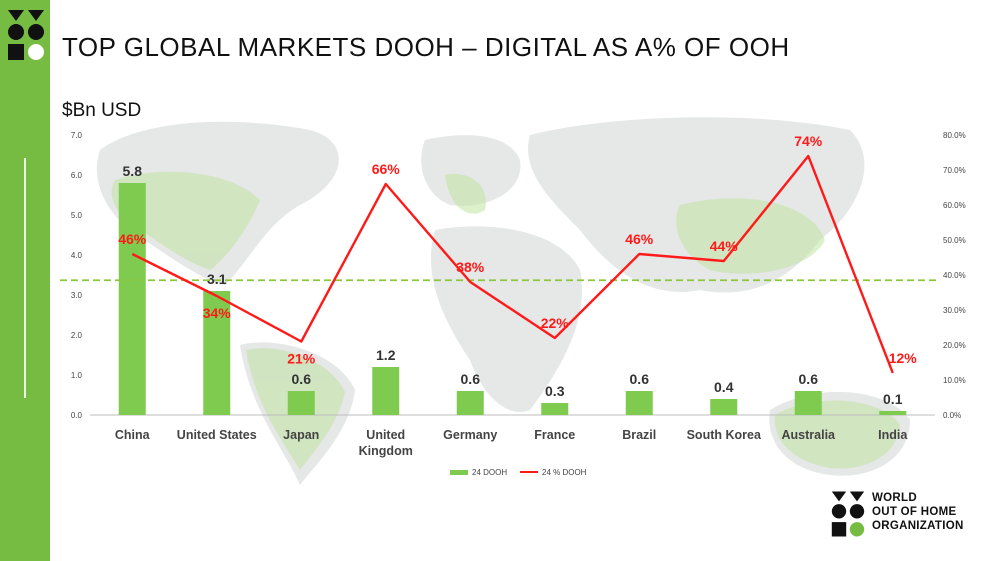 The width and height of the screenshot is (1000, 561). What do you see at coordinates (893, 413) in the screenshot?
I see `bar-india` at bounding box center [893, 413].